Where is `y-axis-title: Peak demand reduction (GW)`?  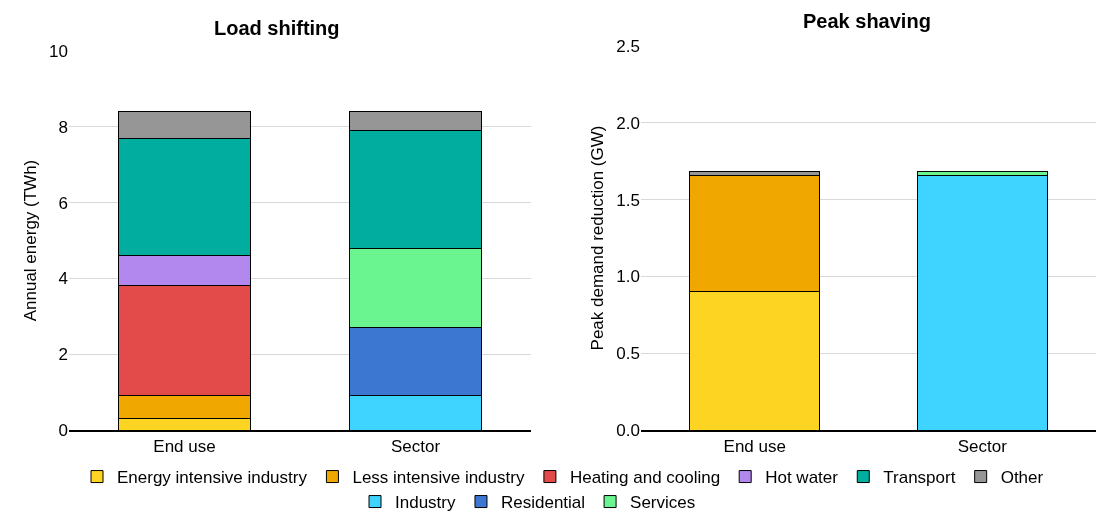 y-axis-title: Peak demand reduction (GW) is located at coordinates (597, 238).